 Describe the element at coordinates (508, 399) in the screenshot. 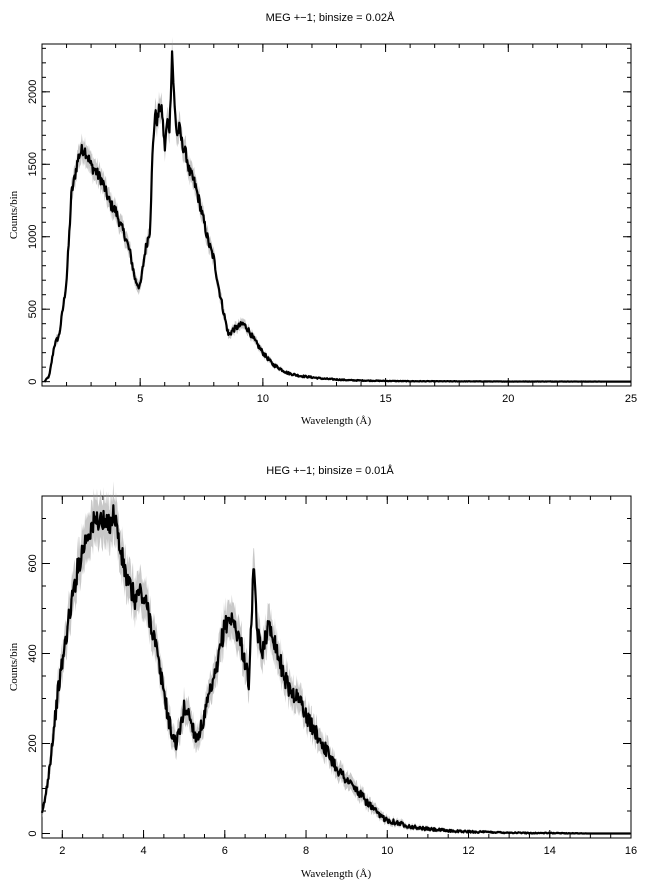

I see `meg-x-tick-label: 20` at that location.